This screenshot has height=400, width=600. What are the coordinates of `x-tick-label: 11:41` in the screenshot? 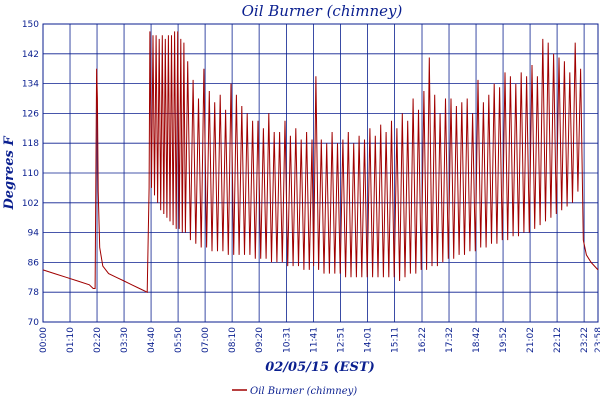 It's located at (315, 340).